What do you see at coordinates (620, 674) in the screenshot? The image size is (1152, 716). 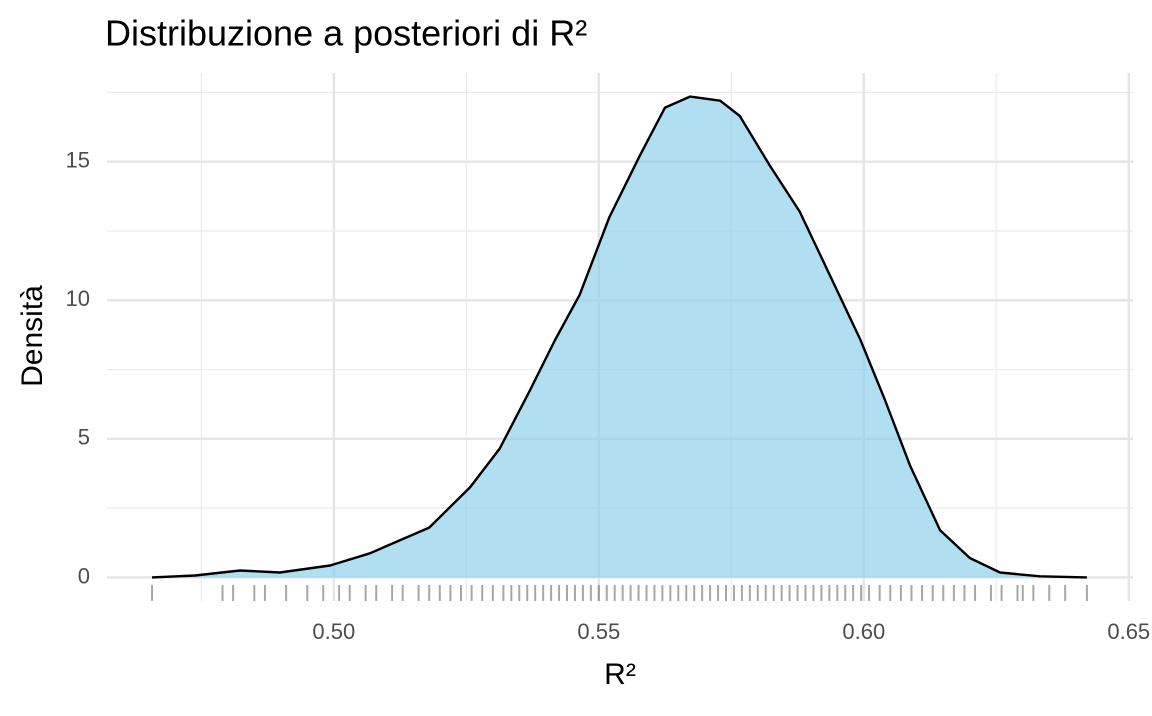 I see `x-axis-label: R²` at bounding box center [620, 674].